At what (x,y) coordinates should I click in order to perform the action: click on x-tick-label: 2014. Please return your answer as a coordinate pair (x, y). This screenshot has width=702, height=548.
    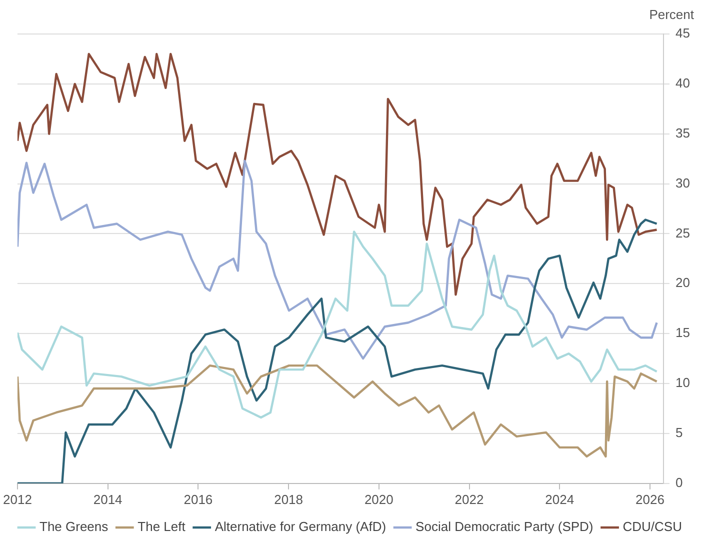
    Looking at the image, I should click on (107, 499).